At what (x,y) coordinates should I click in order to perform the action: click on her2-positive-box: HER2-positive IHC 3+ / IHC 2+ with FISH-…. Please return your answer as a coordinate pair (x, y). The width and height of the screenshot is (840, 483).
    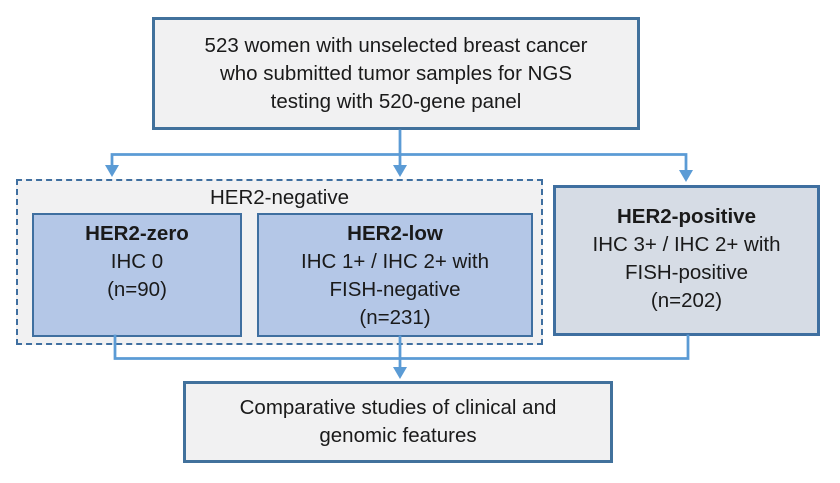
    Looking at the image, I should click on (686, 260).